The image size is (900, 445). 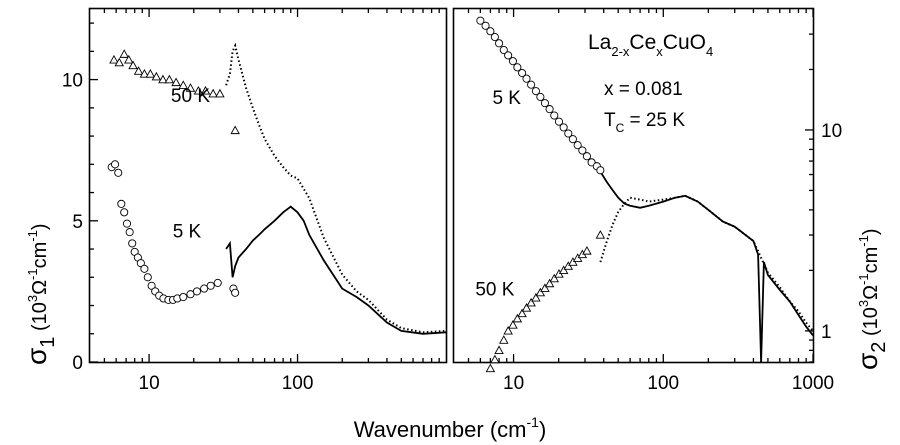 I want to click on right-y-axis-label: σ2 (103Ω-1cm-1), so click(x=871, y=299).